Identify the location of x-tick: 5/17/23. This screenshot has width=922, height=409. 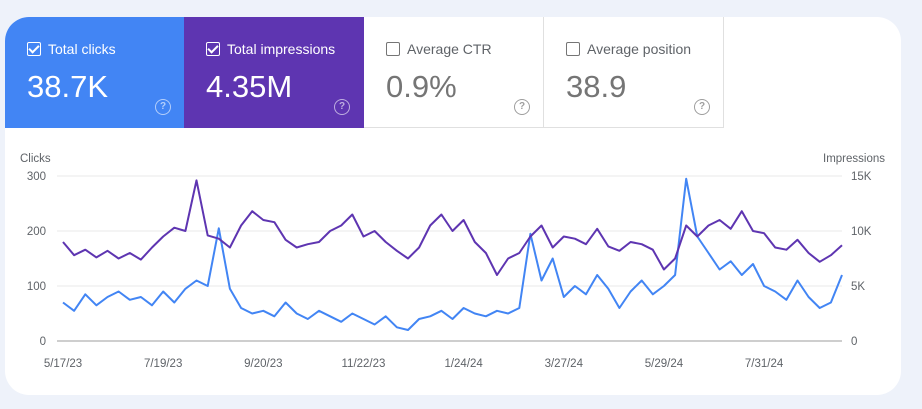
(63, 364).